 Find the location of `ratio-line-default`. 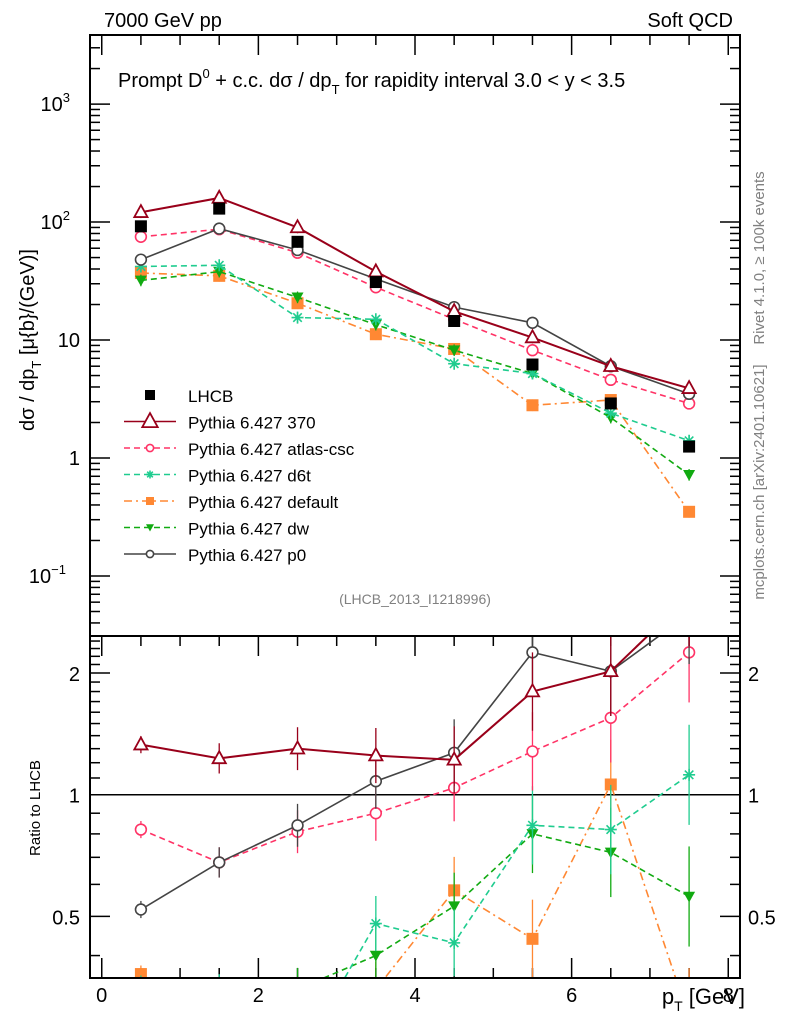

ratio-line-default is located at coordinates (408, 880).